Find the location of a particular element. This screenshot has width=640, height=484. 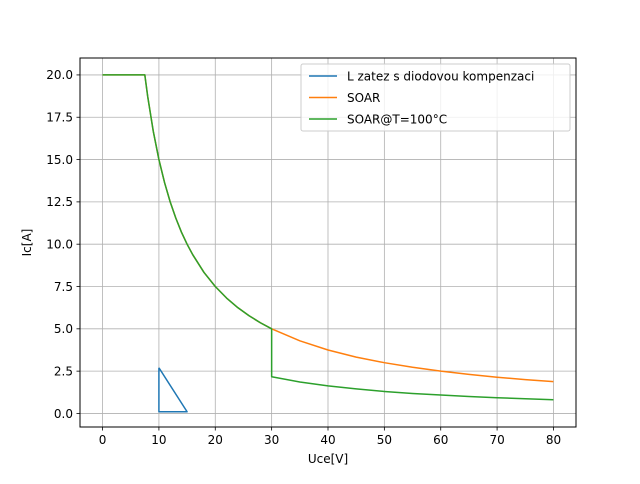

x-axis-label: Uce[V] is located at coordinates (328, 459).